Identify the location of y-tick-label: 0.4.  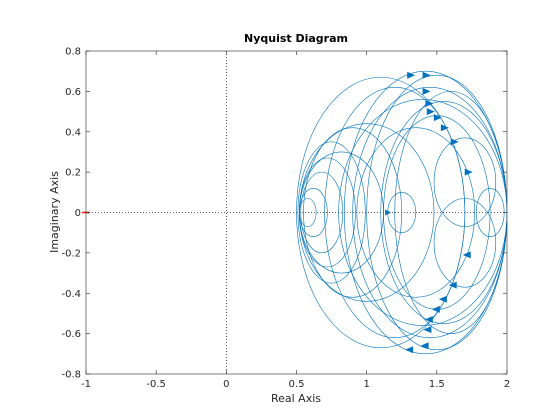
(73, 132).